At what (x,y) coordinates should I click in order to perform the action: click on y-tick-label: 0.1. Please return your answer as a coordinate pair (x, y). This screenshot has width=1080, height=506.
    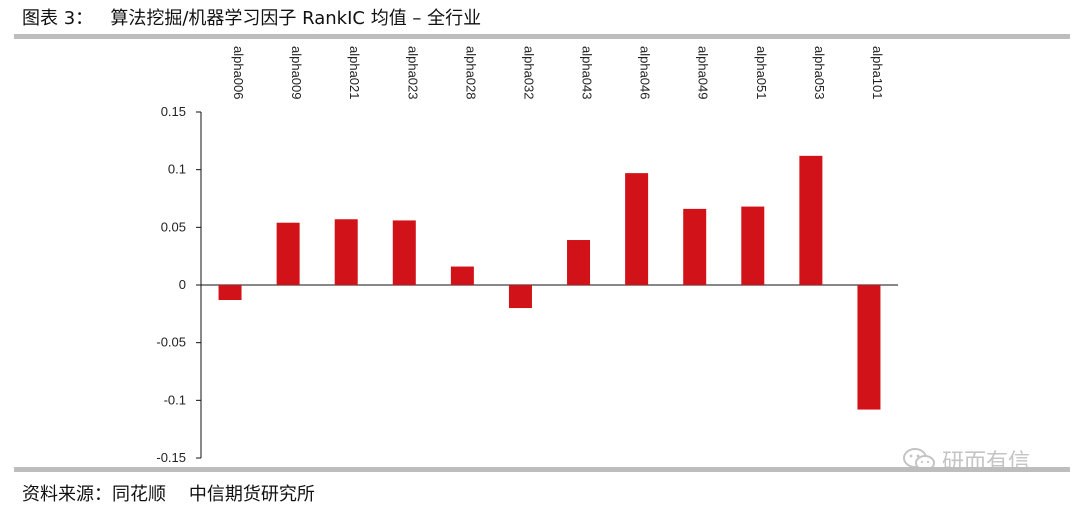
    Looking at the image, I should click on (177, 169).